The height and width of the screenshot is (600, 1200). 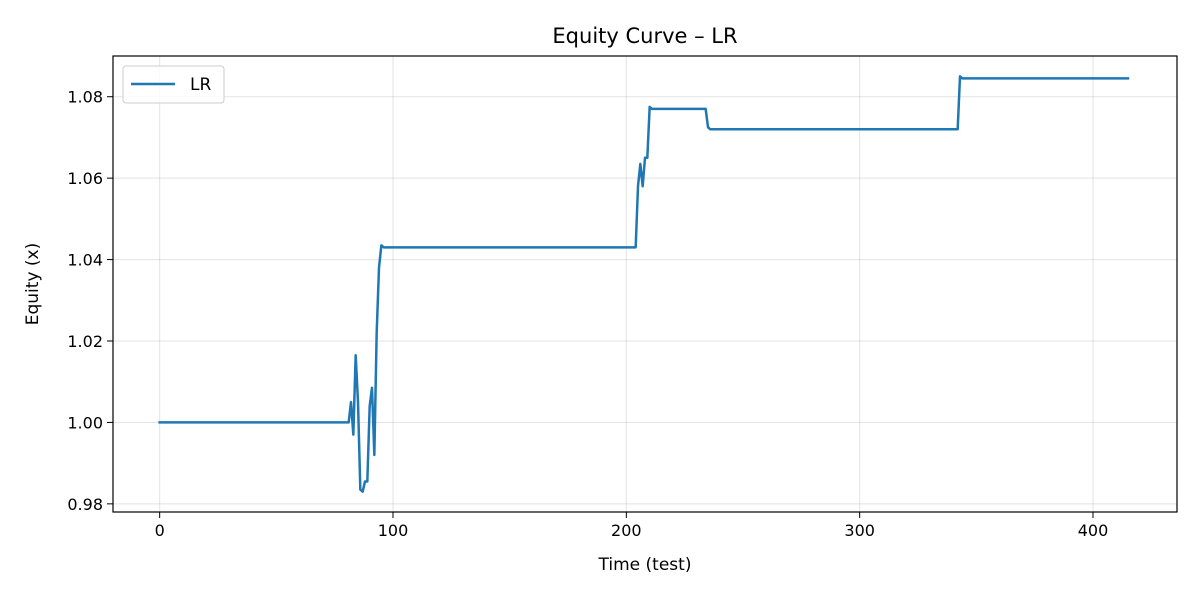 What do you see at coordinates (160, 530) in the screenshot?
I see `x-tick-label: 0` at bounding box center [160, 530].